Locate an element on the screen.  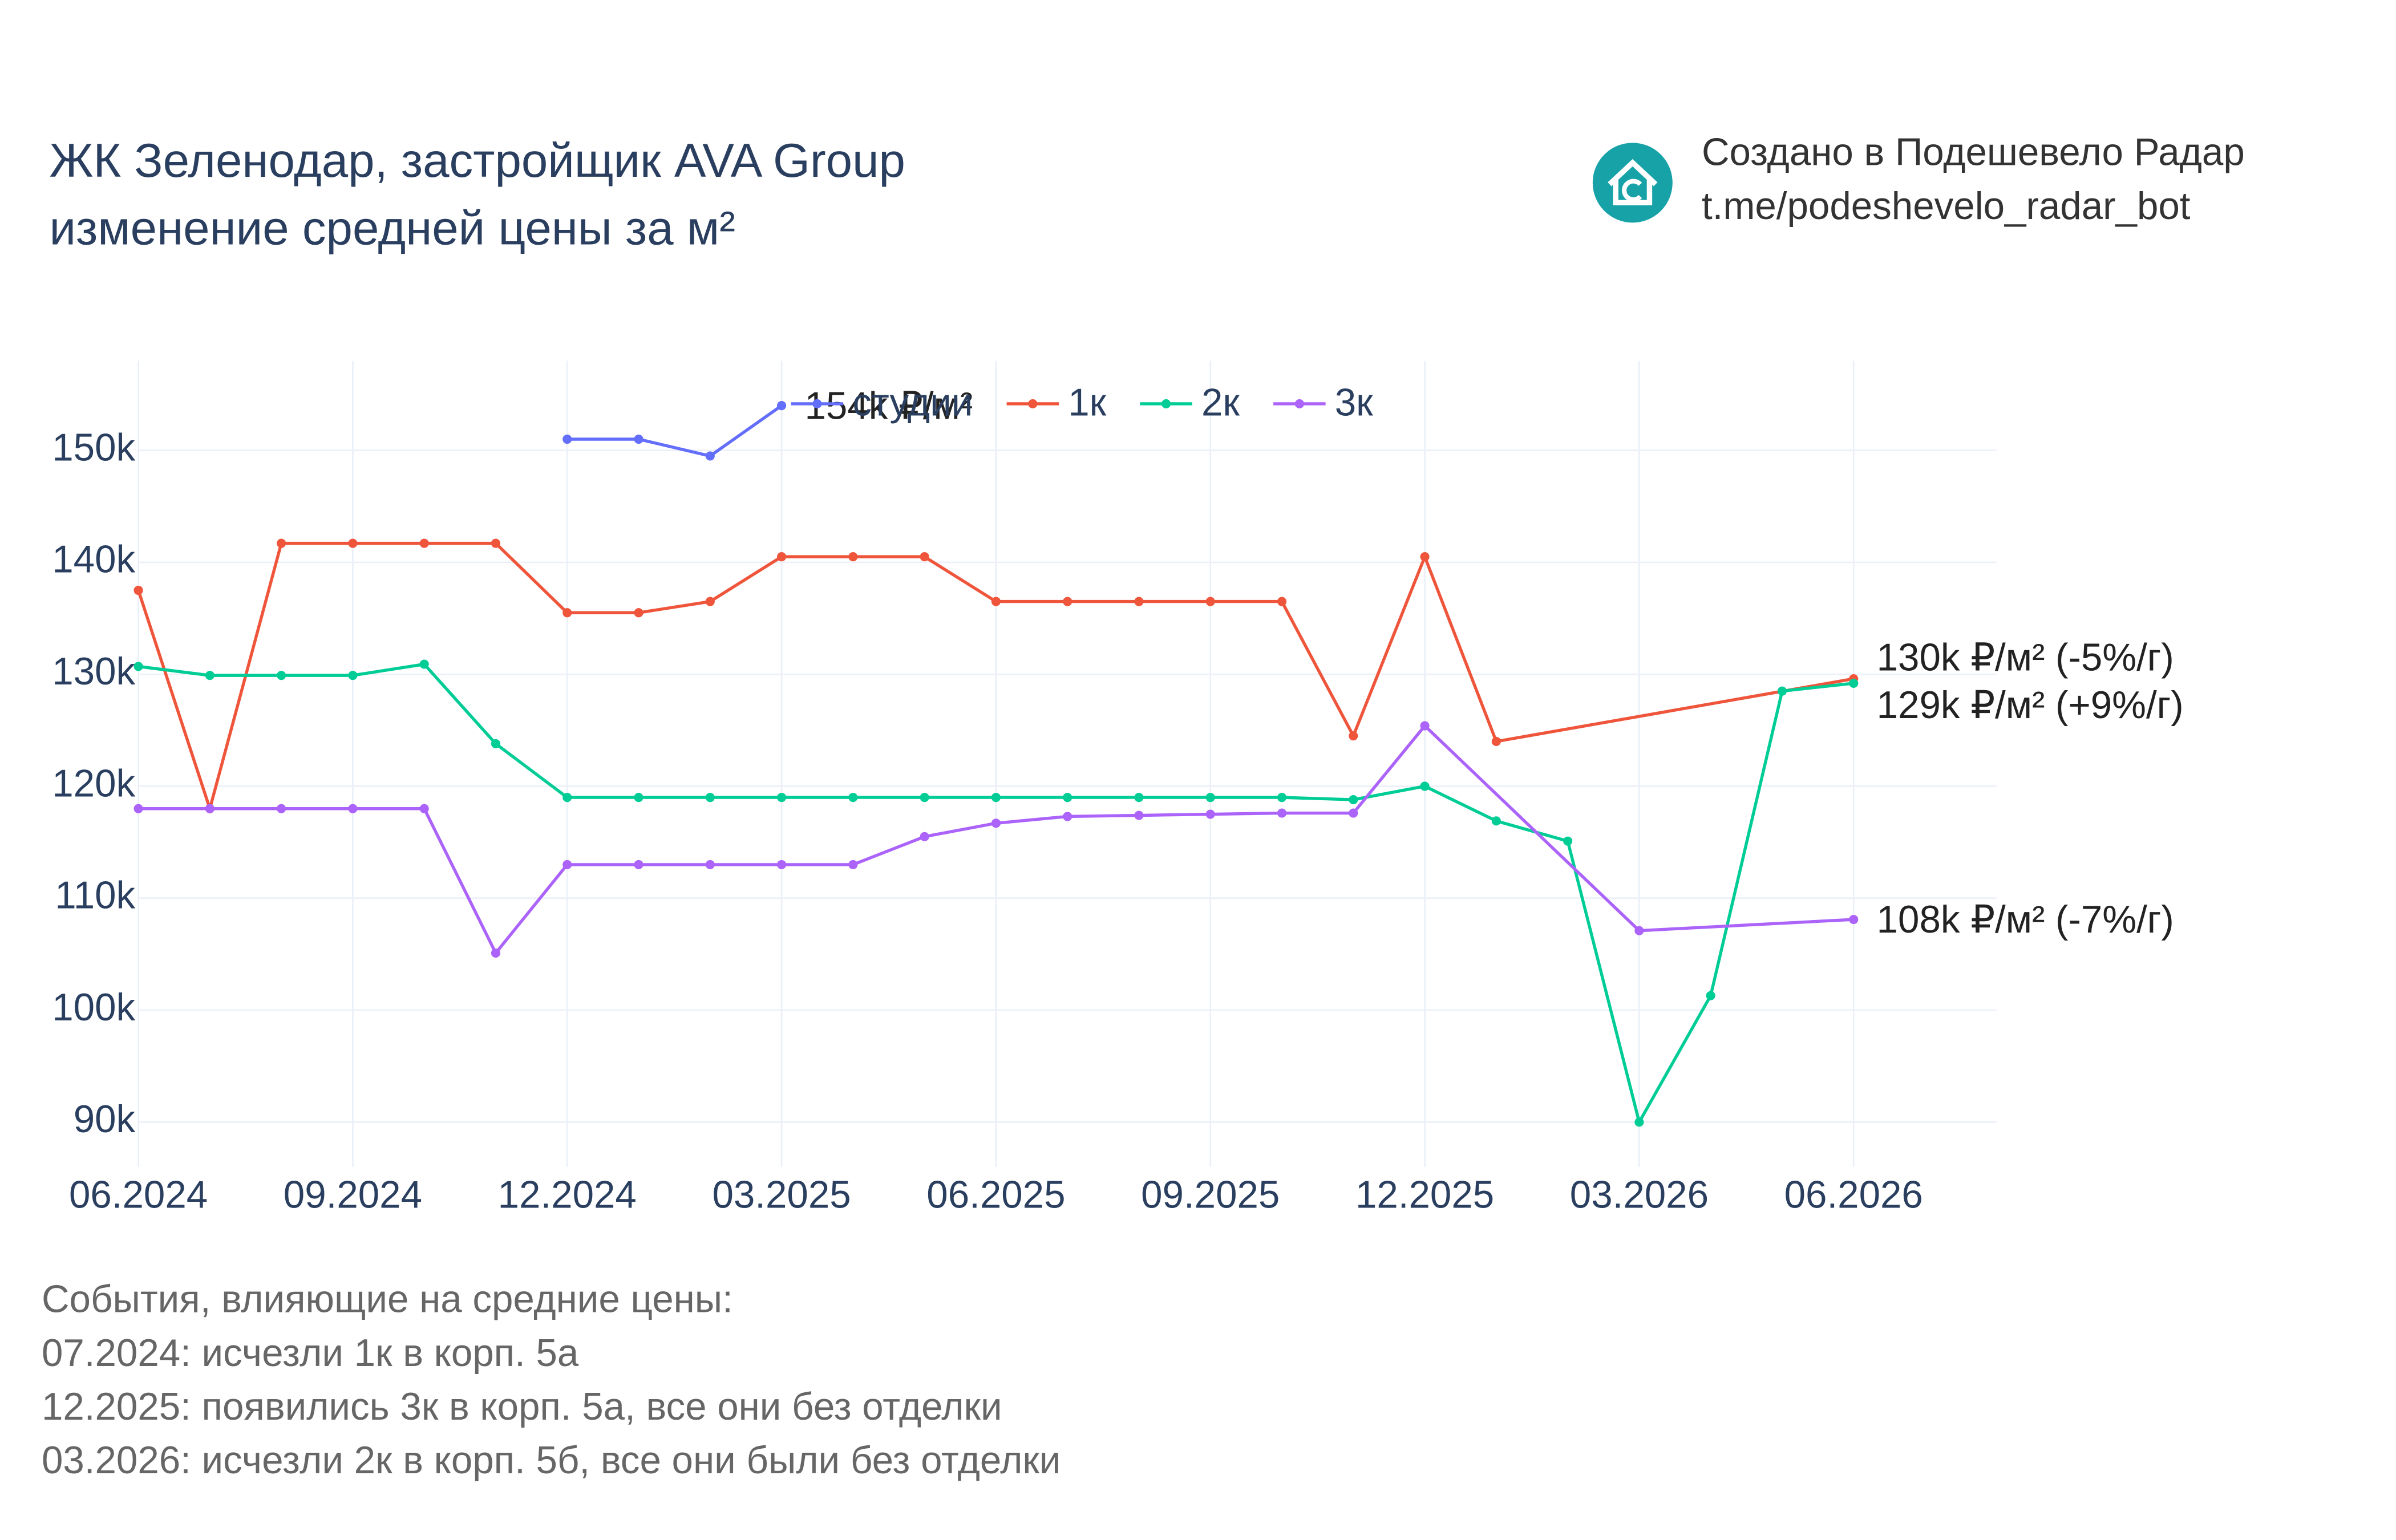
end-label: 129k ₽/м² (+9%/г) is located at coordinates (2031, 705).